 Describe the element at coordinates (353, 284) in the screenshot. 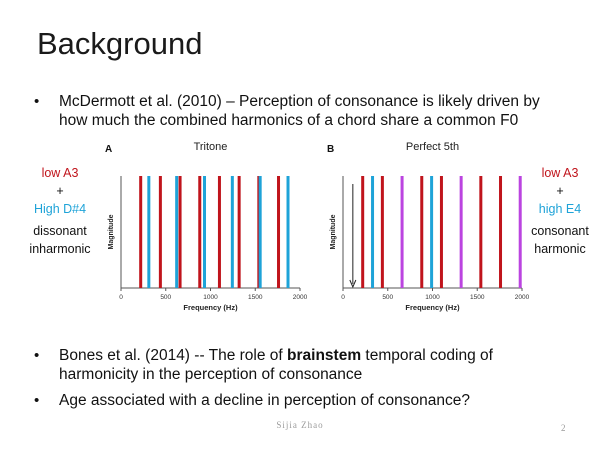

I see `f0-arrow-head` at that location.